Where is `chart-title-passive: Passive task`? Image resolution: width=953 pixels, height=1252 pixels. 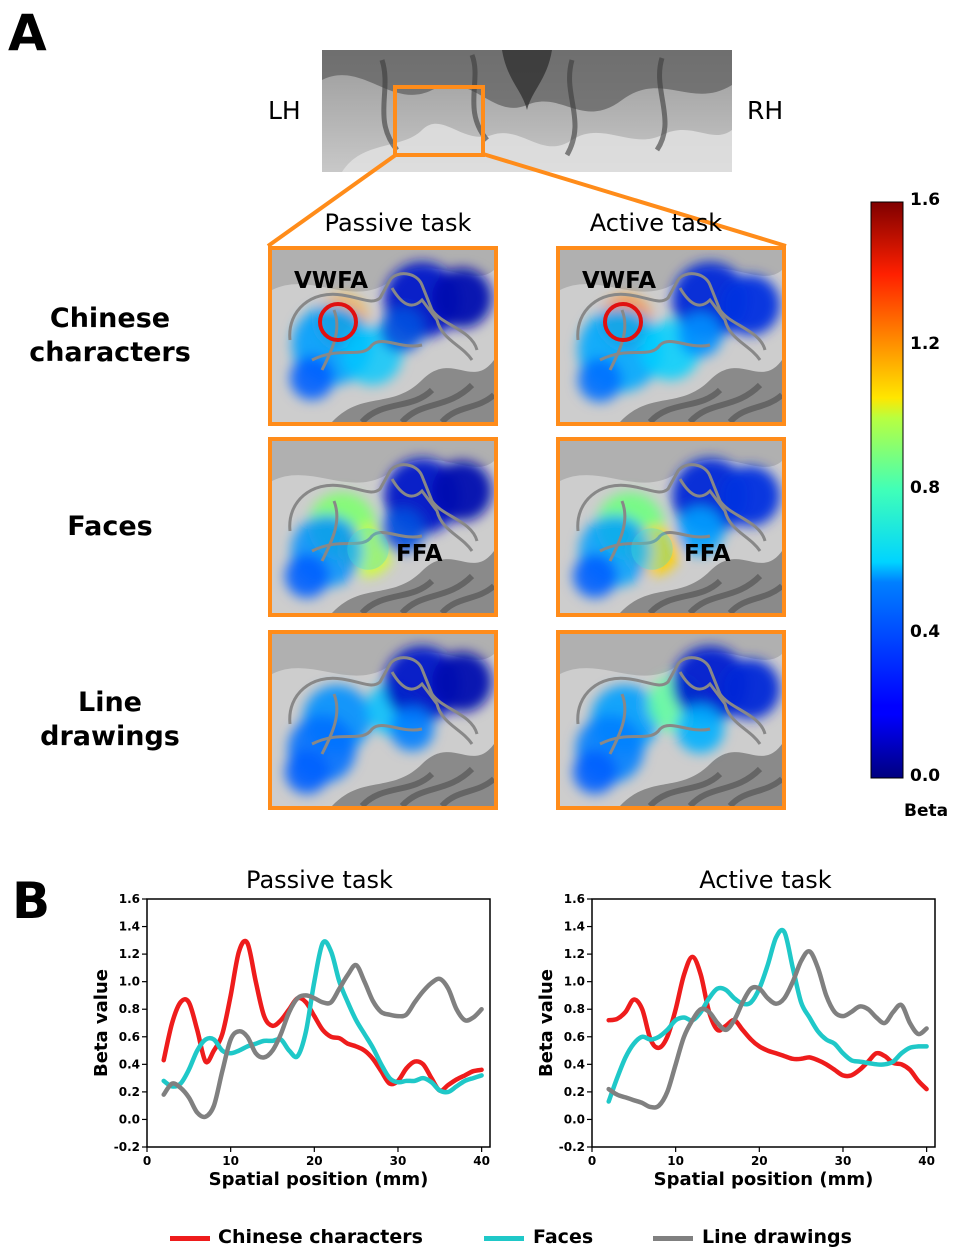
chart-title-passive: Passive task is located at coordinates (319, 880).